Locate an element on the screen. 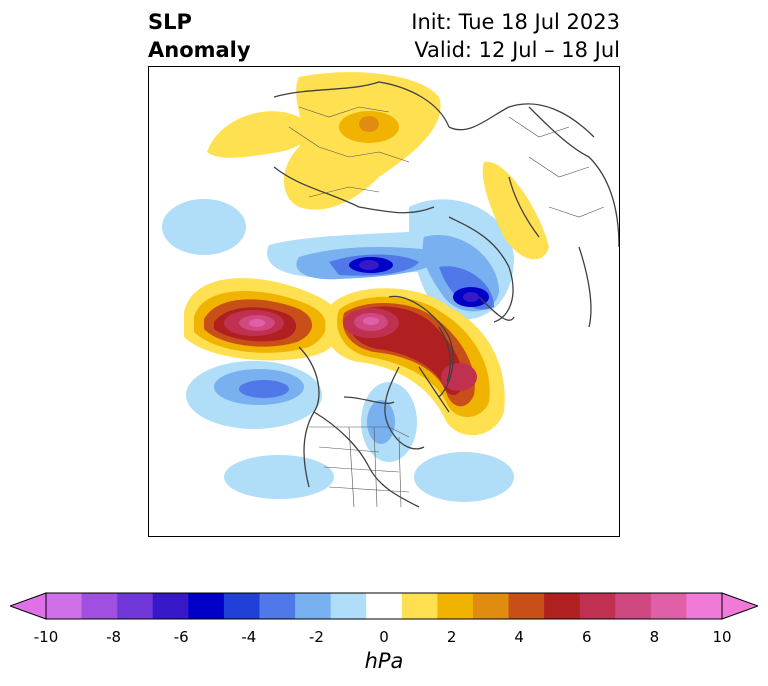  colorbar-tick-label: 4 is located at coordinates (519, 637).